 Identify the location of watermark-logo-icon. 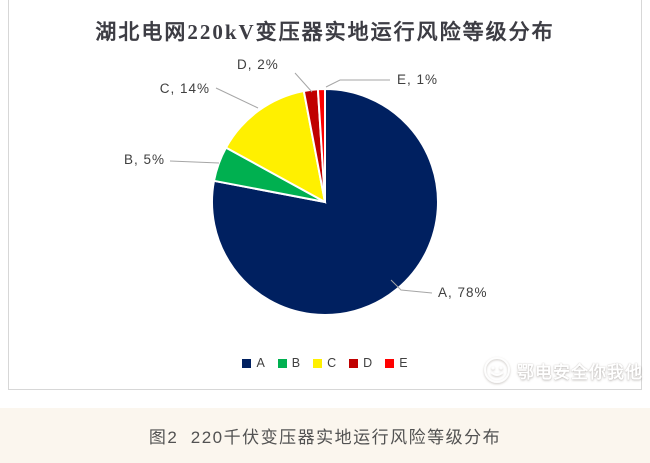
(497, 370).